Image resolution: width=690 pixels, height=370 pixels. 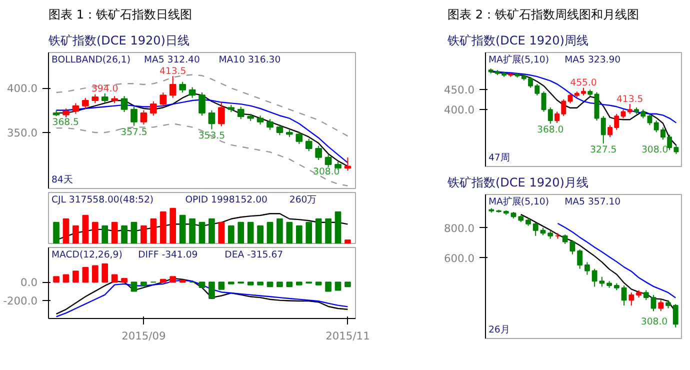 I want to click on line-series, so click(x=616, y=260).